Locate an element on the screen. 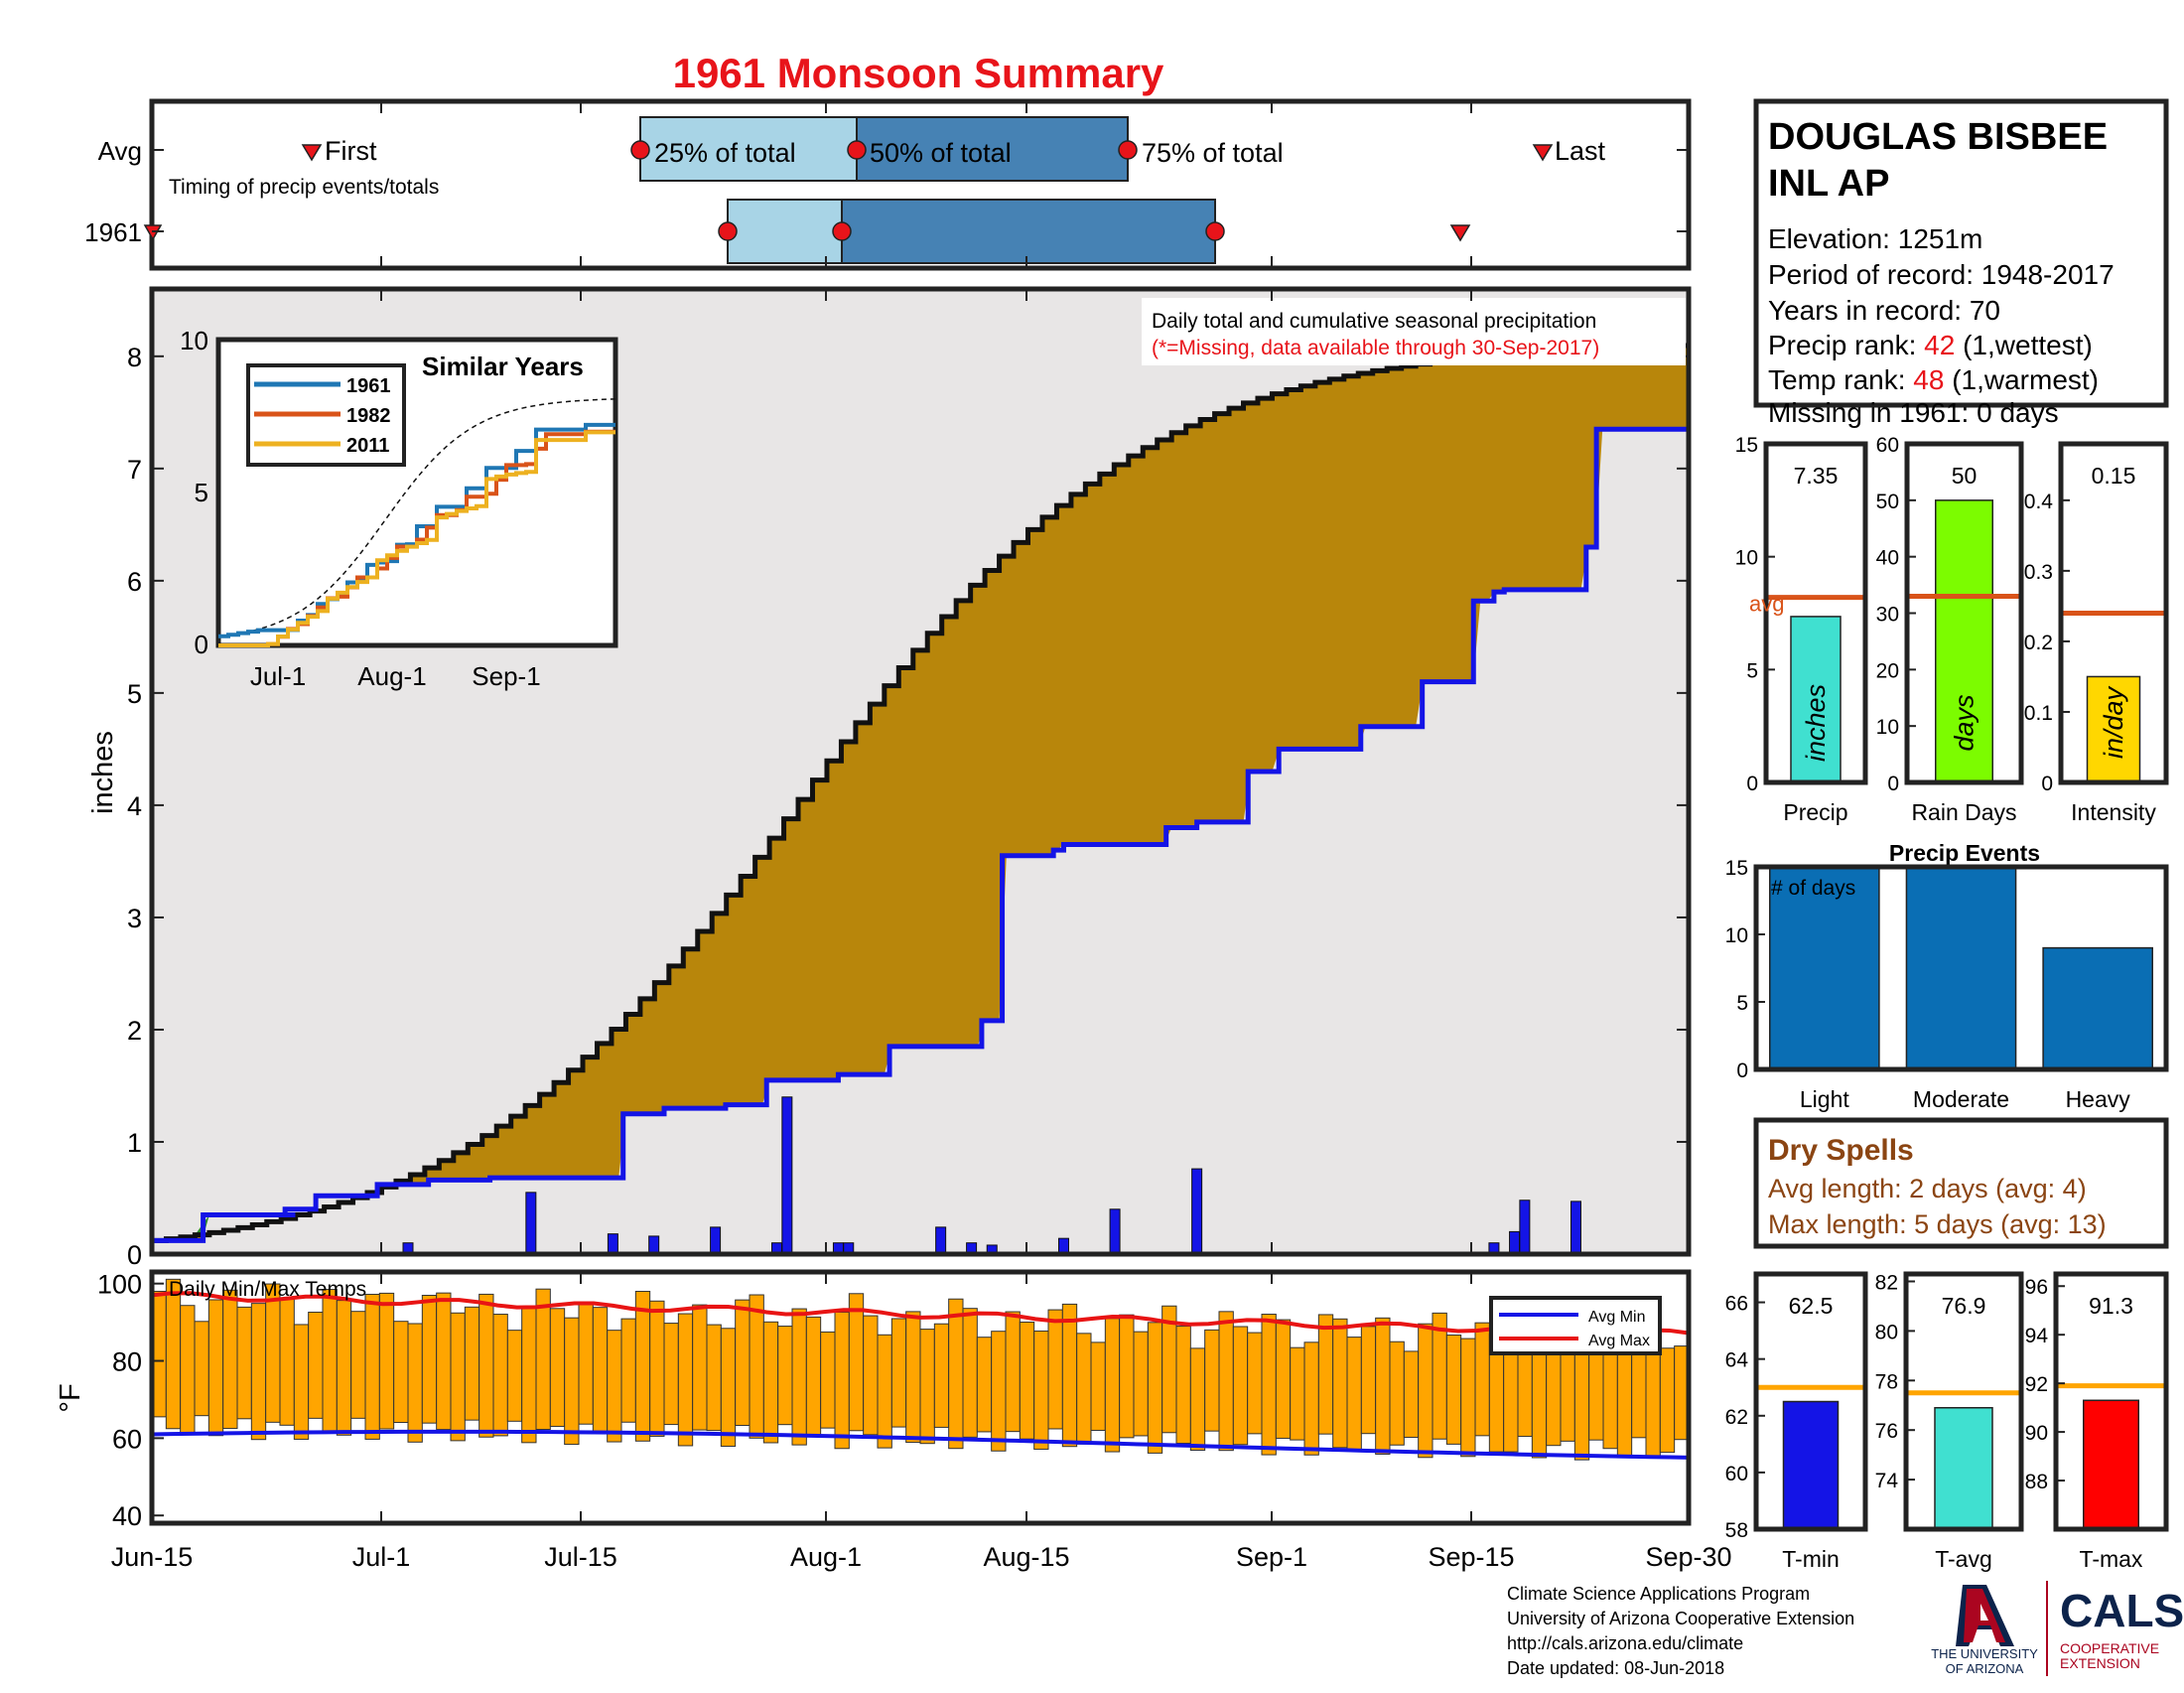 Image resolution: width=2184 pixels, height=1693 pixels. tmax-tick-label: 96 is located at coordinates (2036, 1287).